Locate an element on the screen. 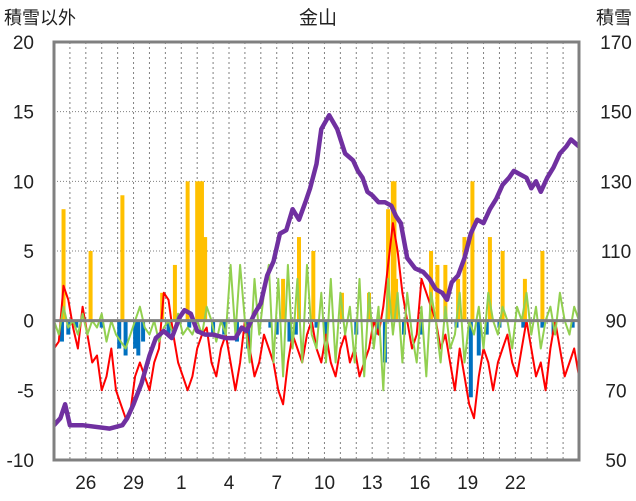 The width and height of the screenshot is (636, 501). x-tick-label: 4 is located at coordinates (229, 483).